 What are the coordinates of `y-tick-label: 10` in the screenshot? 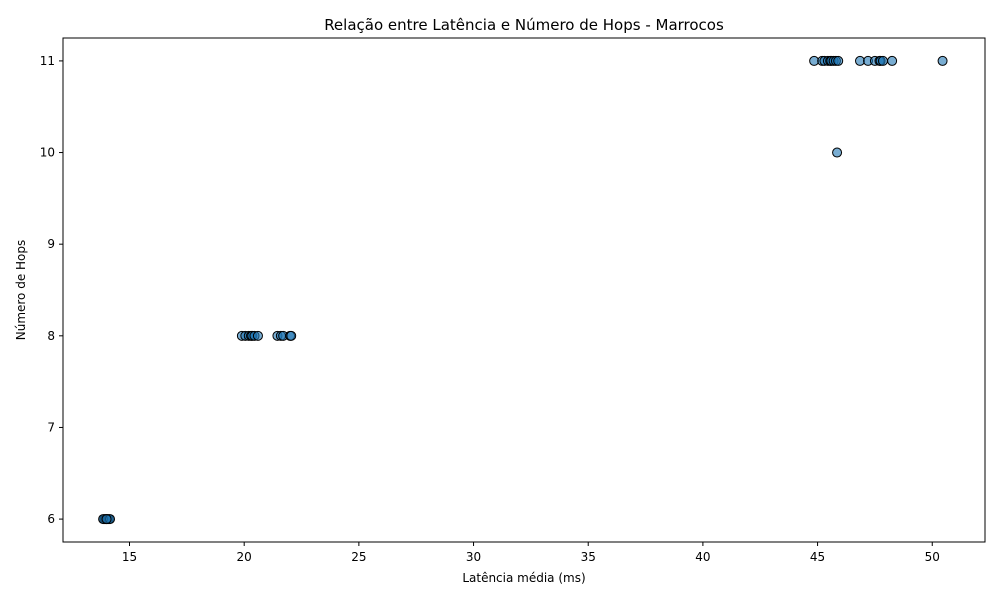 It's located at (47, 153).